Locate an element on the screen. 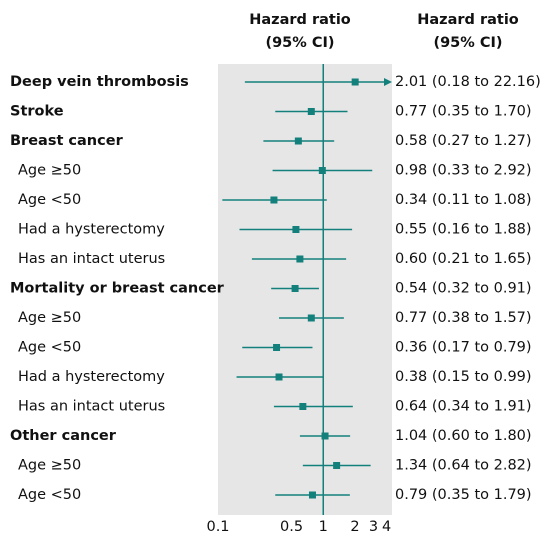  row-label: Breast cancer is located at coordinates (67, 141).